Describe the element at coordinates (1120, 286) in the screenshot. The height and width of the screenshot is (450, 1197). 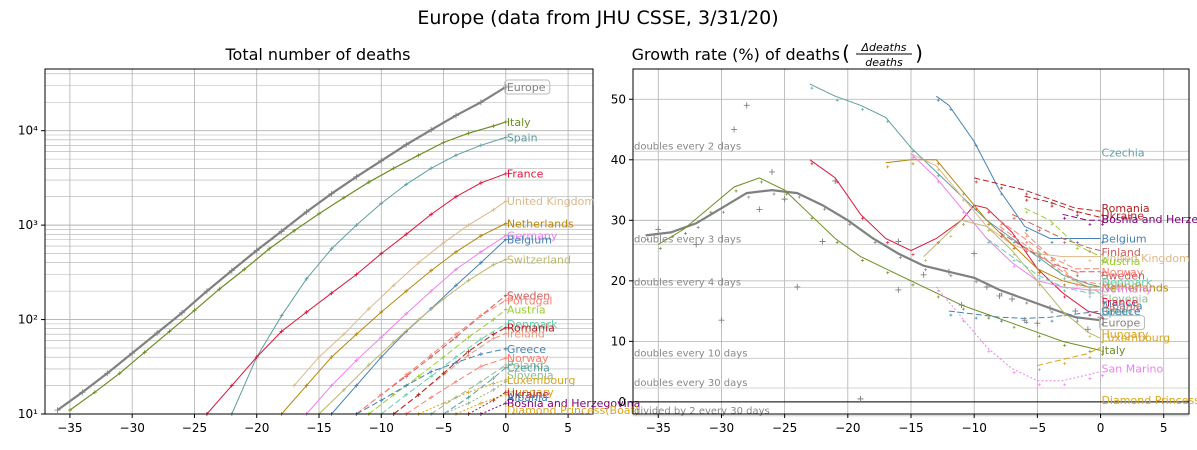
I see `right-label-poland: Poland` at that location.